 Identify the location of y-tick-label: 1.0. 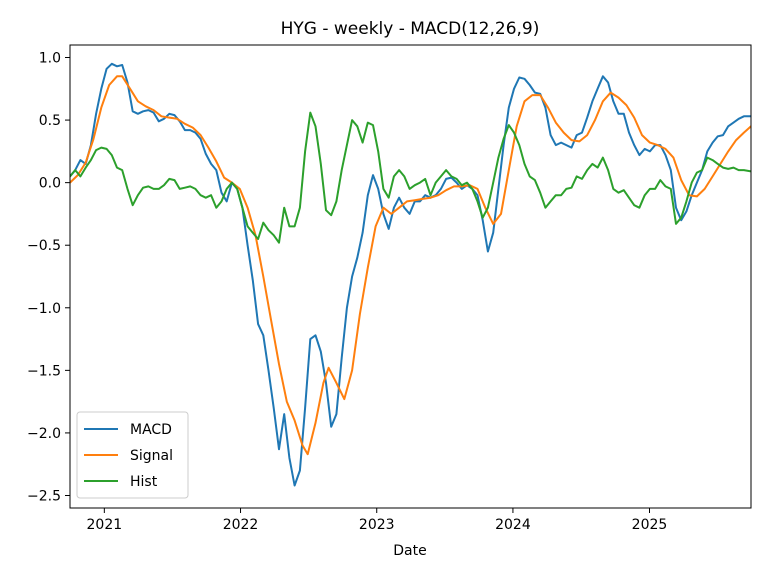
(50, 59).